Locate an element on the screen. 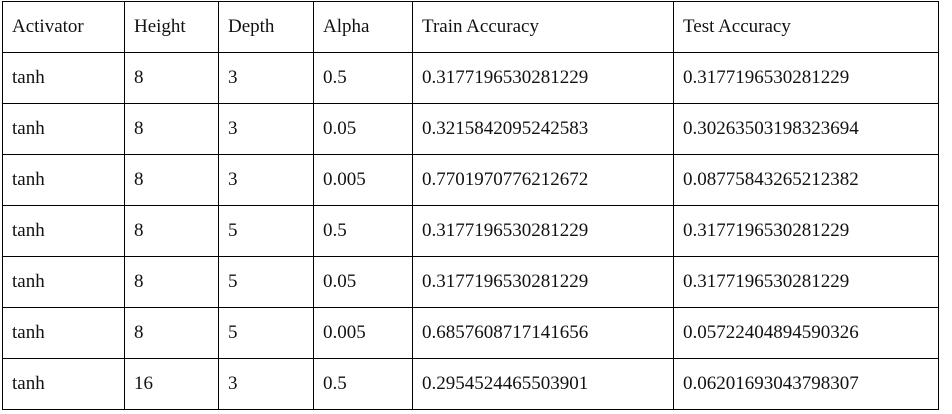  cell-train-accuracy: 0.7701970776212672 is located at coordinates (543, 180).